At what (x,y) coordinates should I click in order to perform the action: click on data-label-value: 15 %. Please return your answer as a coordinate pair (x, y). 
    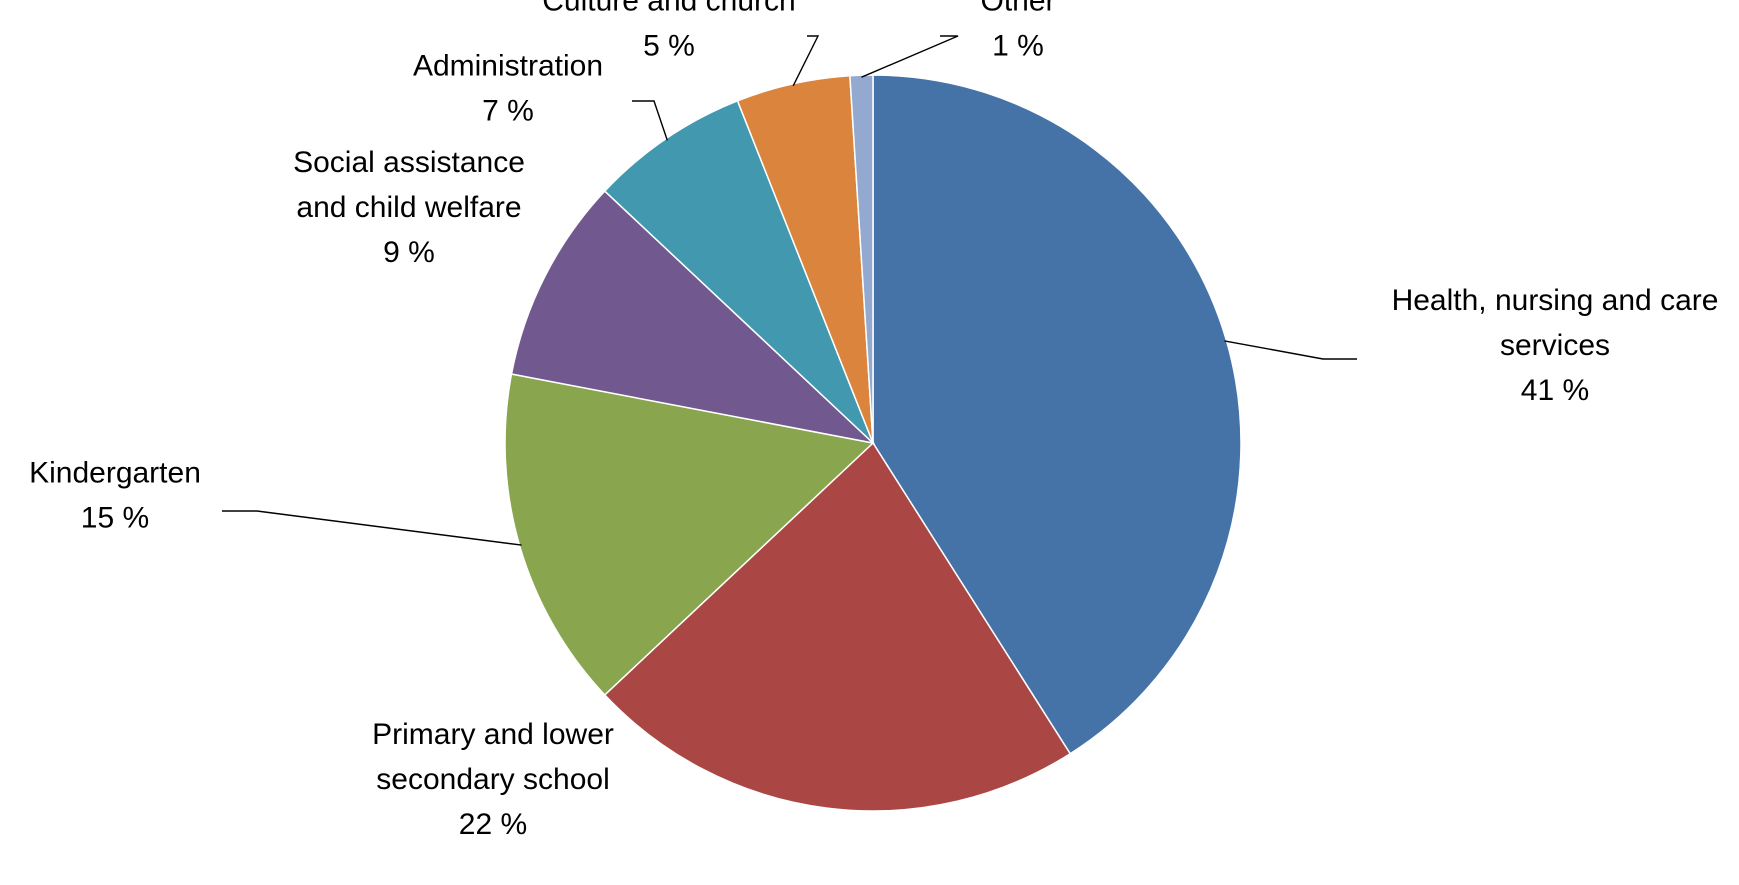
    Looking at the image, I should click on (115, 517).